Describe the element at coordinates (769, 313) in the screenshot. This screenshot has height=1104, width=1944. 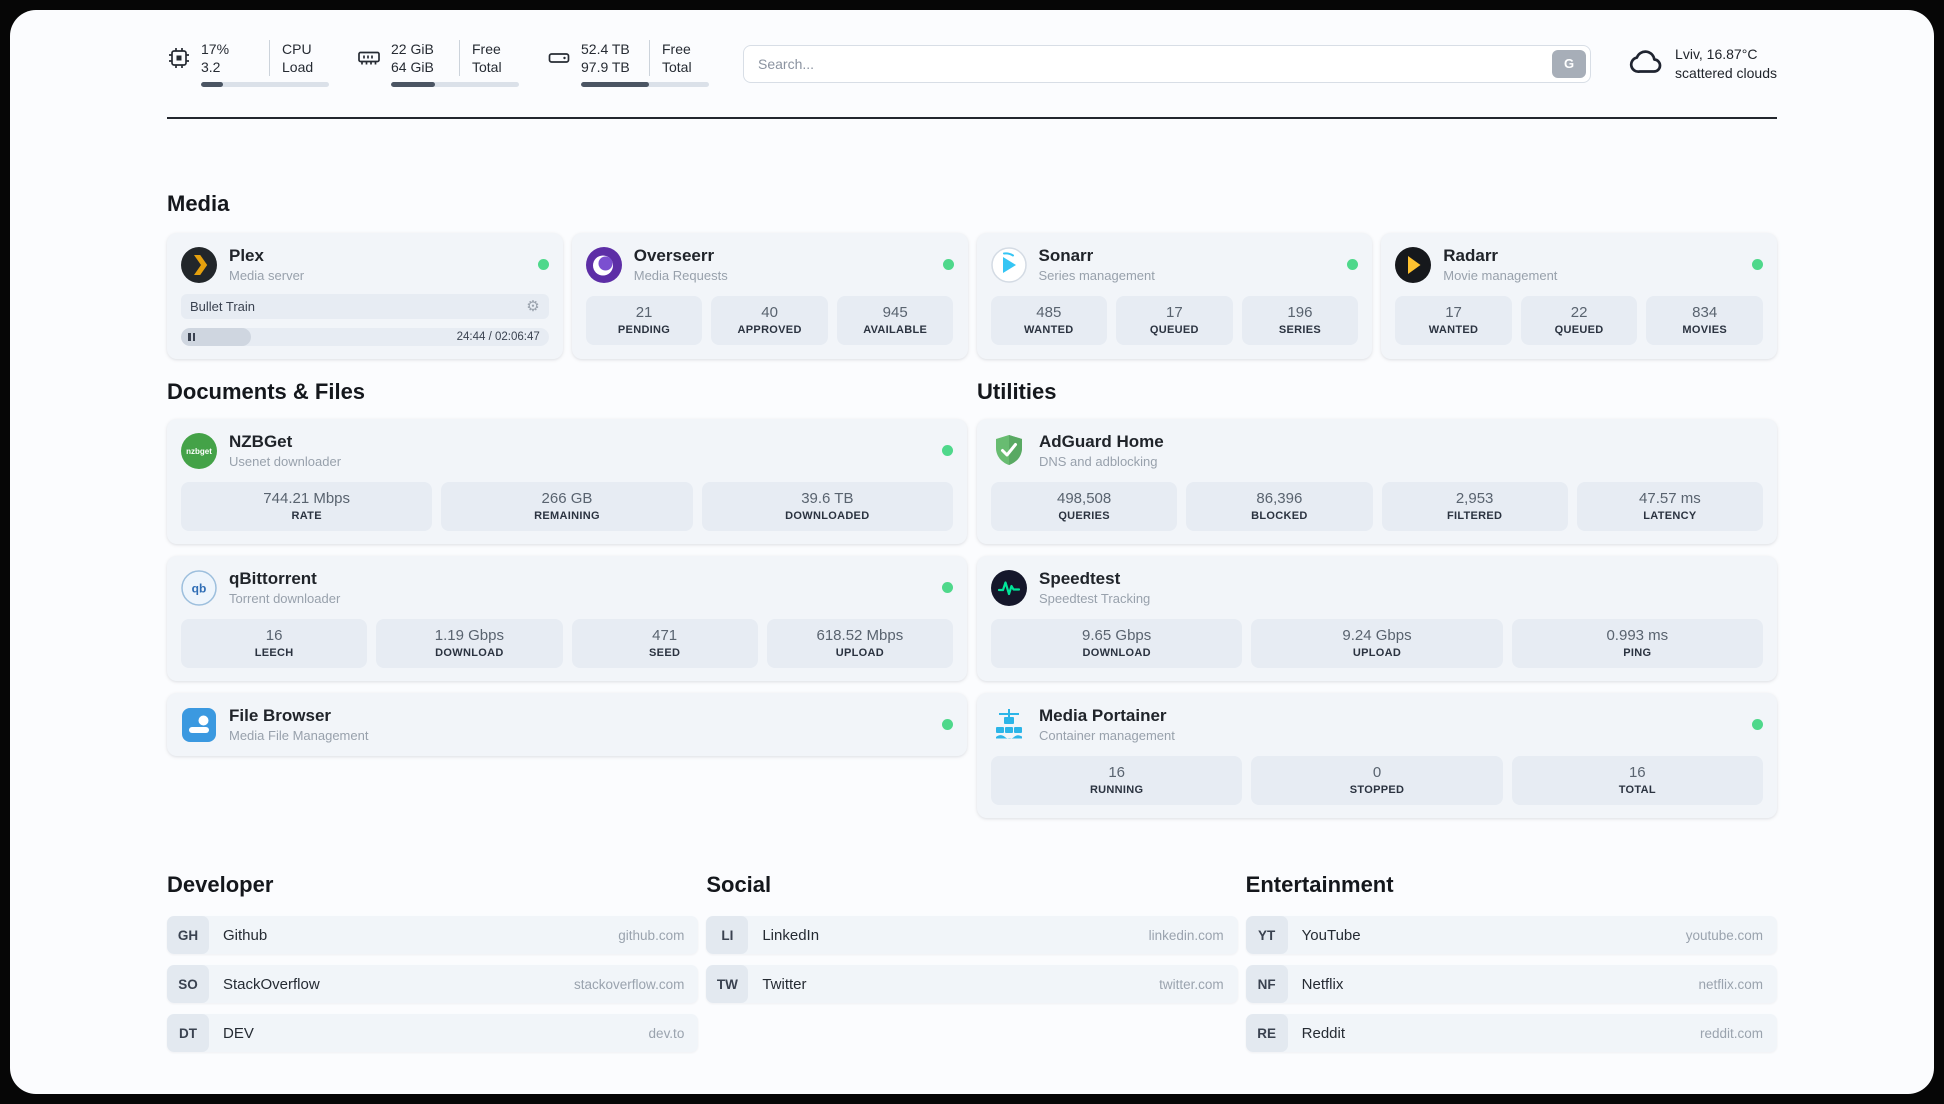
I see `stat-value: 40` at that location.